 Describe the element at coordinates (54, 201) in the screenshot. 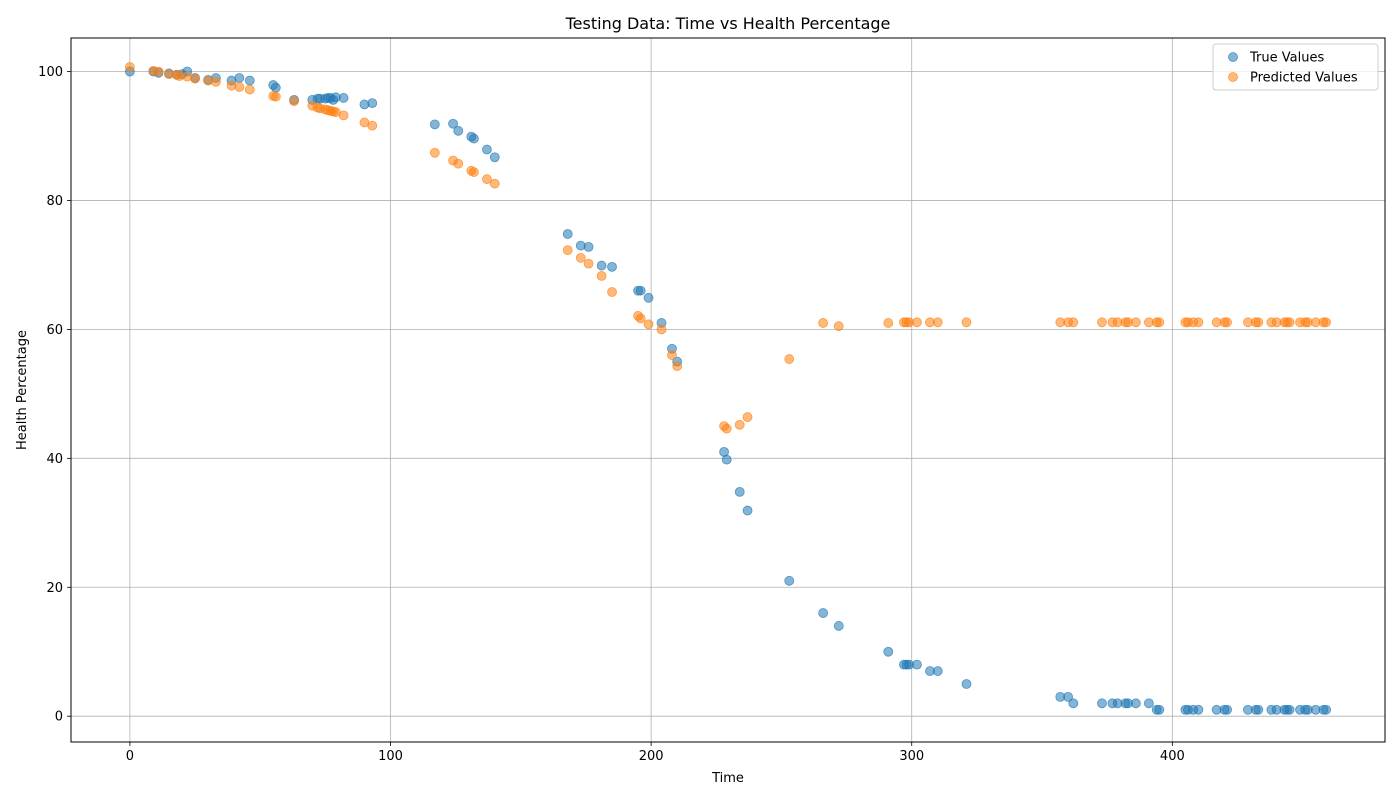

I see `y-tick-label: 80` at that location.